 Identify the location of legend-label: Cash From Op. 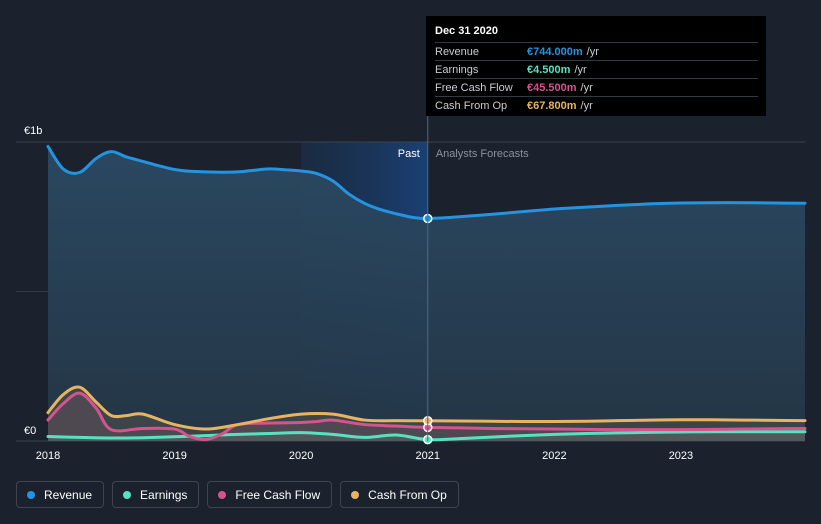
(407, 494).